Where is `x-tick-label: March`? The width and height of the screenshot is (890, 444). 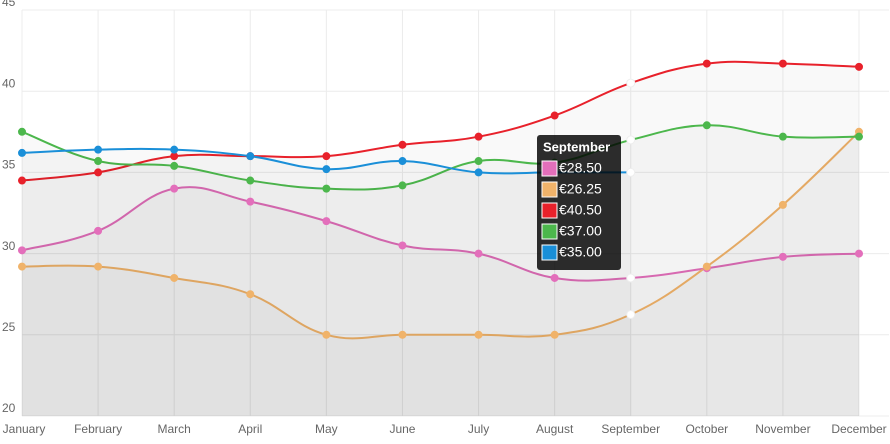
x-tick-label: March is located at coordinates (174, 429).